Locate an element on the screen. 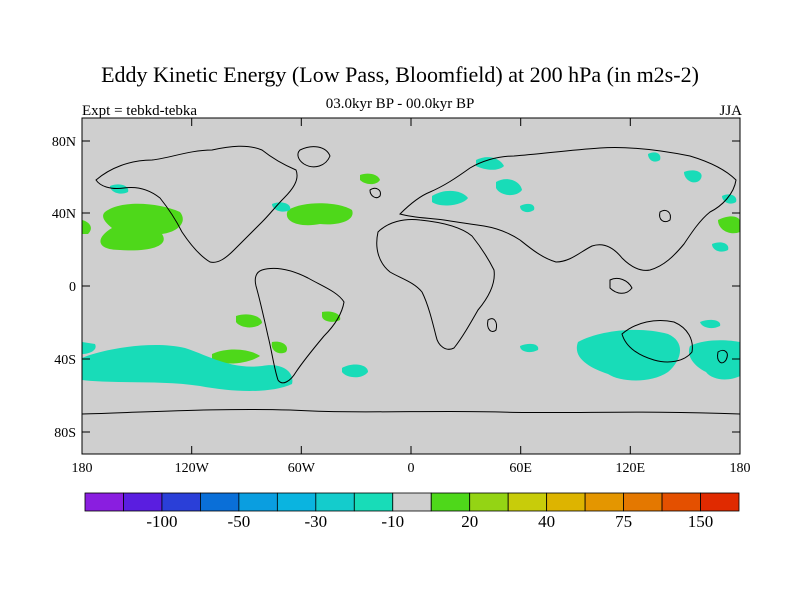 The image size is (800, 600). eurasia-coast is located at coordinates (568, 208).